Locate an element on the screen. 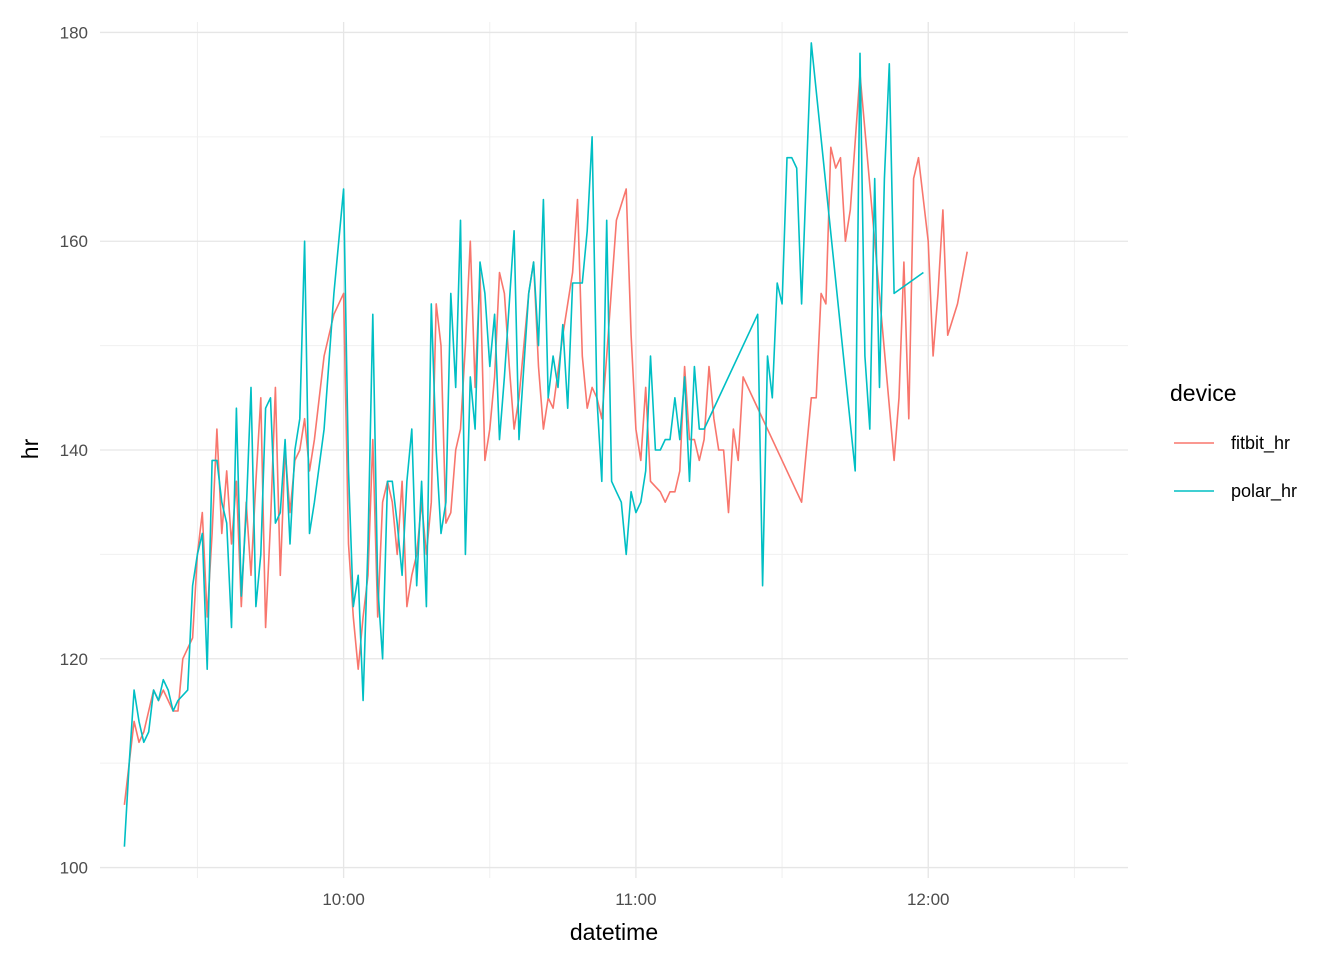 The image size is (1344, 960). x-axis-tick-labels: 10:00 11:00 12:00 is located at coordinates (635, 899).